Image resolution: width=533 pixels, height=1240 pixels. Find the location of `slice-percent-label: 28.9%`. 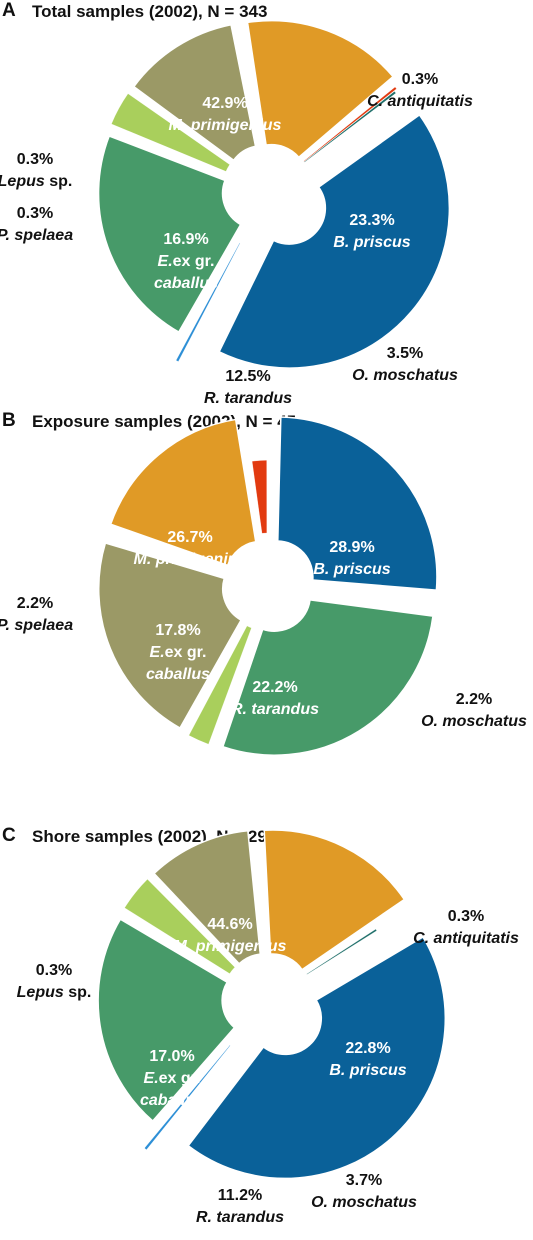

slice-percent-label: 28.9% is located at coordinates (351, 547).